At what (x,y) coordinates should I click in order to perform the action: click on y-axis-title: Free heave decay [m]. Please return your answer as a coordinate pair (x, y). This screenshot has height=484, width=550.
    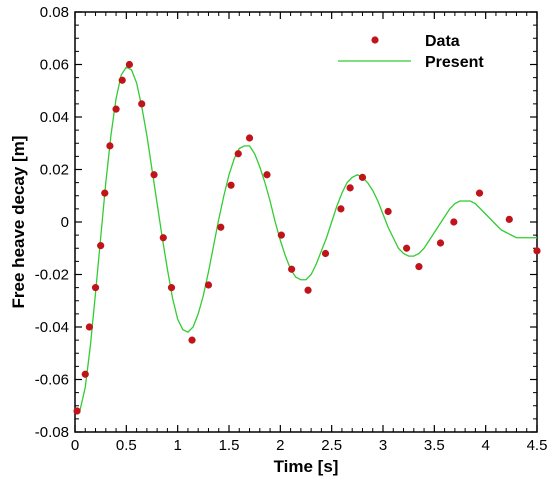
    Looking at the image, I should click on (18, 222).